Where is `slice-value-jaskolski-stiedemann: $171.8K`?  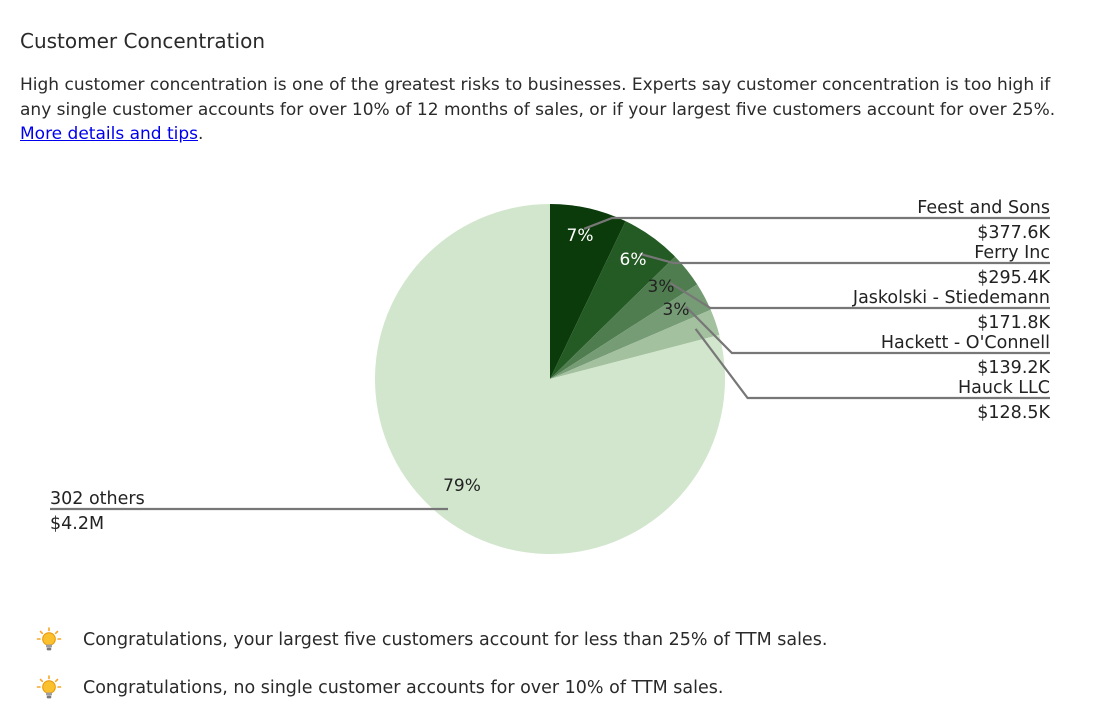 slice-value-jaskolski-stiedemann: $171.8K is located at coordinates (1013, 323).